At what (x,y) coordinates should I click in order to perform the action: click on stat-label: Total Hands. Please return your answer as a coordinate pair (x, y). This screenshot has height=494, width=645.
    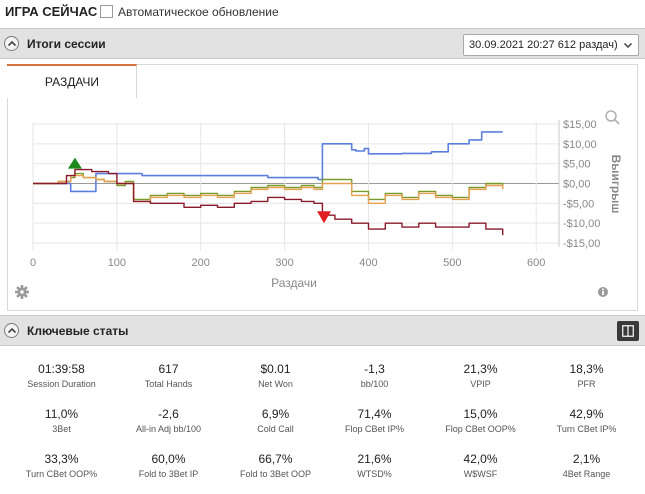
    Looking at the image, I should click on (168, 384).